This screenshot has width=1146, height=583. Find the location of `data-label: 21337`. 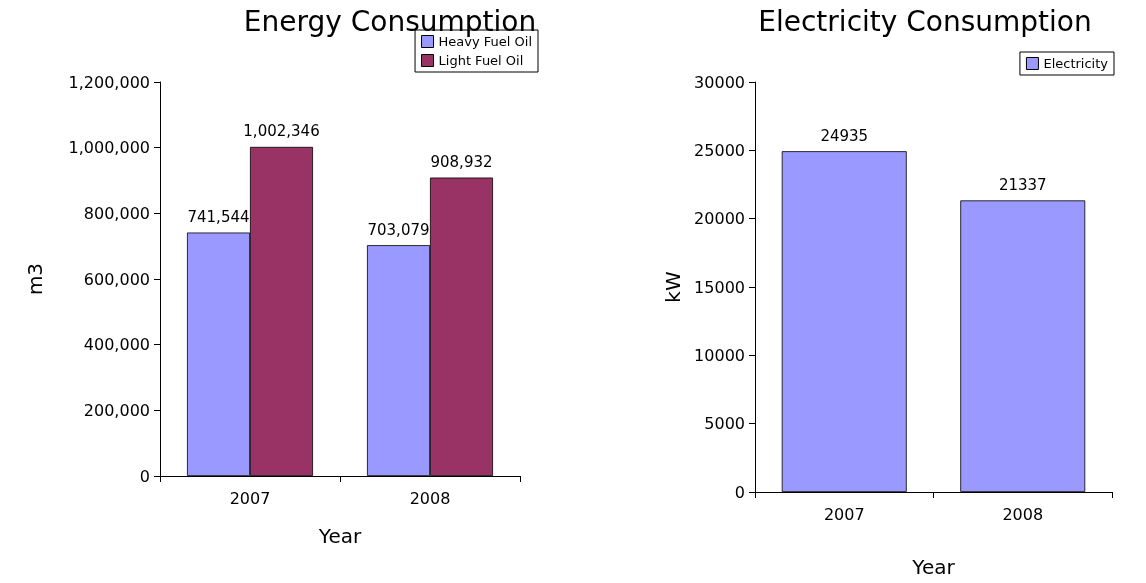

data-label: 21337 is located at coordinates (1022, 184).